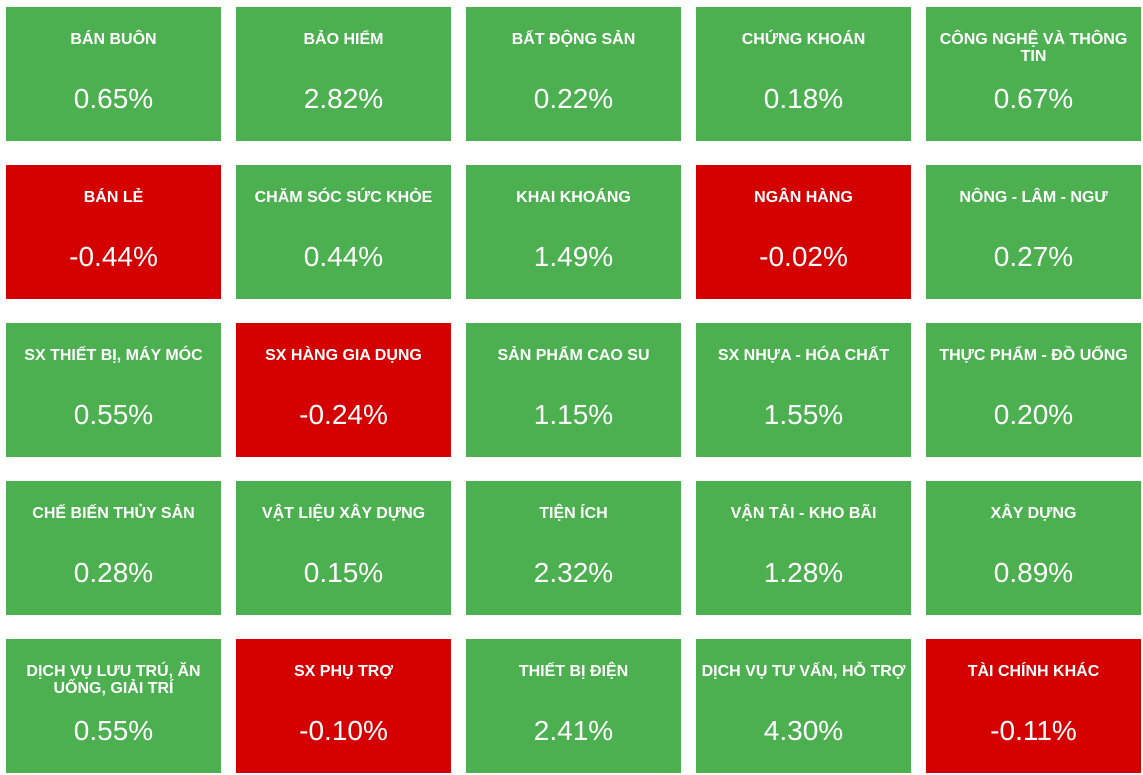  Describe the element at coordinates (343, 355) in the screenshot. I see `sector-name: SX HÀNG GIA DỤNG` at that location.